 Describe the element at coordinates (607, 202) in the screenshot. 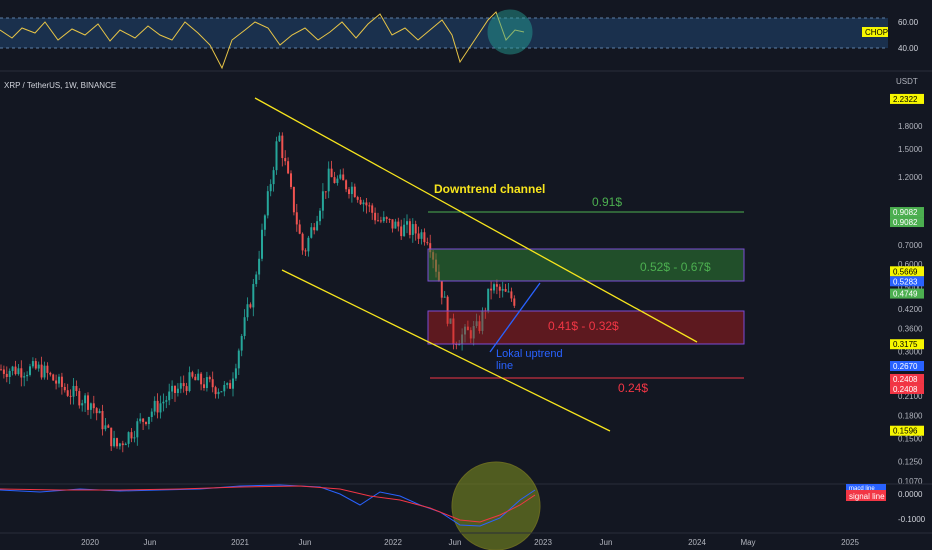

I see `level-091-label: 0.91$` at that location.